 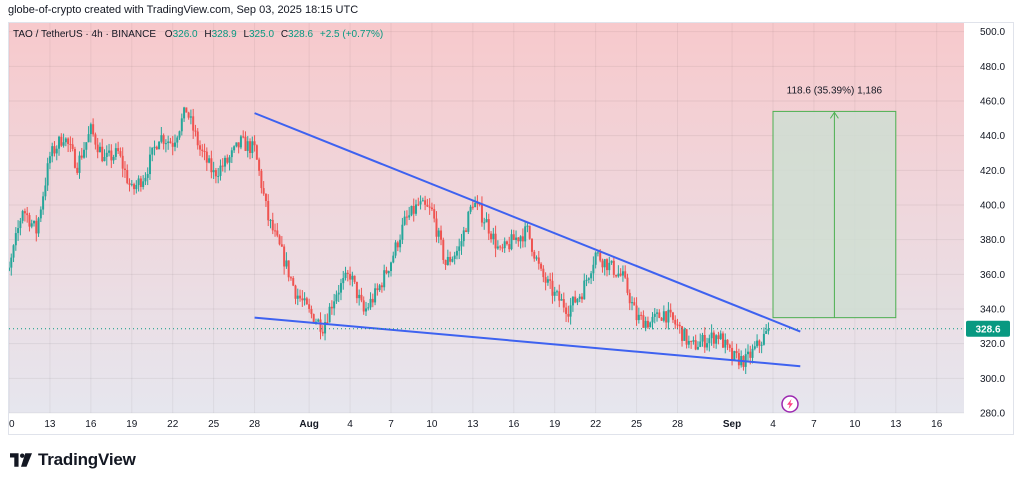 I want to click on y-tick-label: 420.0, so click(x=992, y=171).